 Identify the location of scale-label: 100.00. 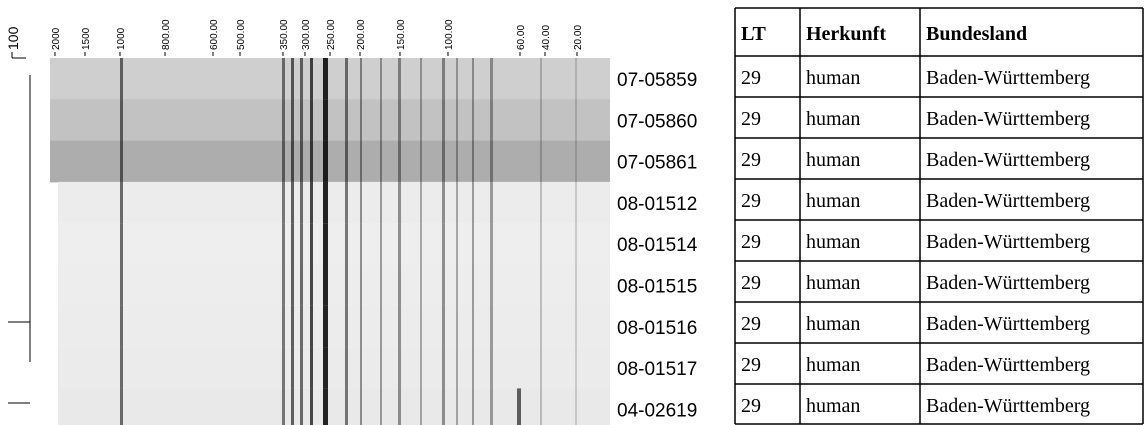
(449, 34).